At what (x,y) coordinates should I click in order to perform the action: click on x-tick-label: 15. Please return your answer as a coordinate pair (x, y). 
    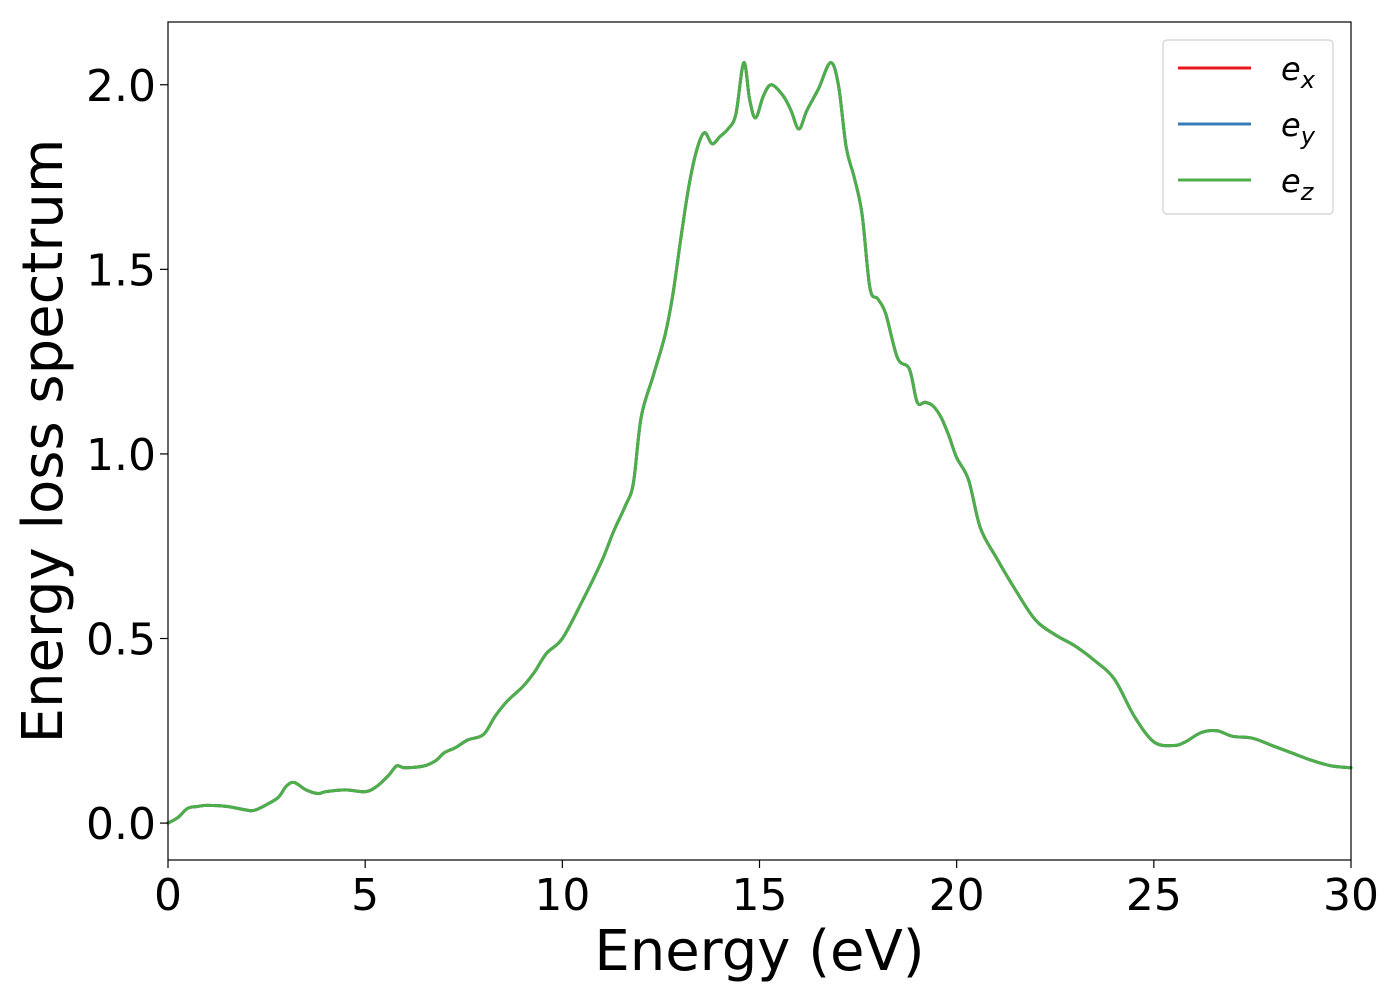
    Looking at the image, I should click on (760, 895).